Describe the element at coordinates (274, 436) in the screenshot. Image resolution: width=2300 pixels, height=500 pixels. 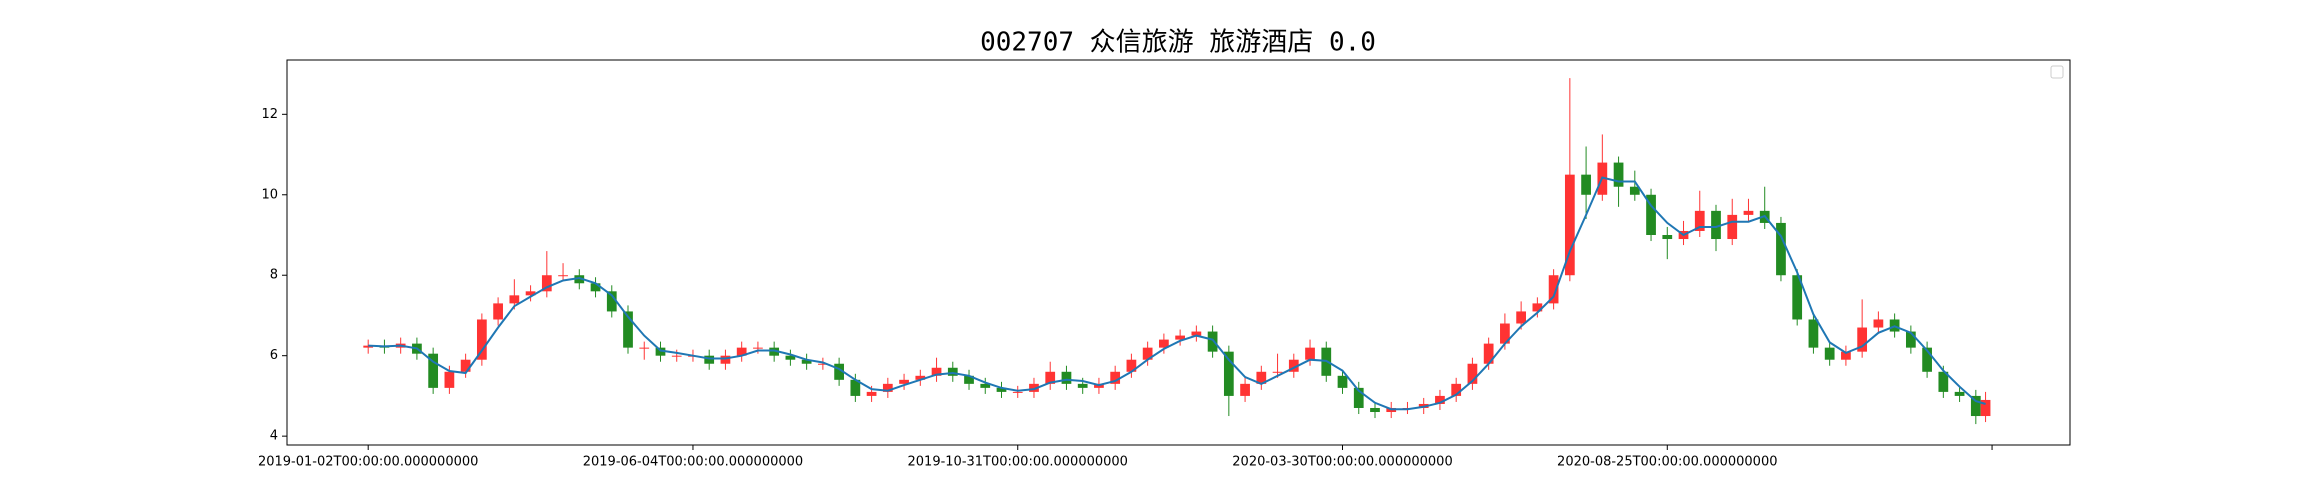
I see `y-tick-label: 4` at that location.